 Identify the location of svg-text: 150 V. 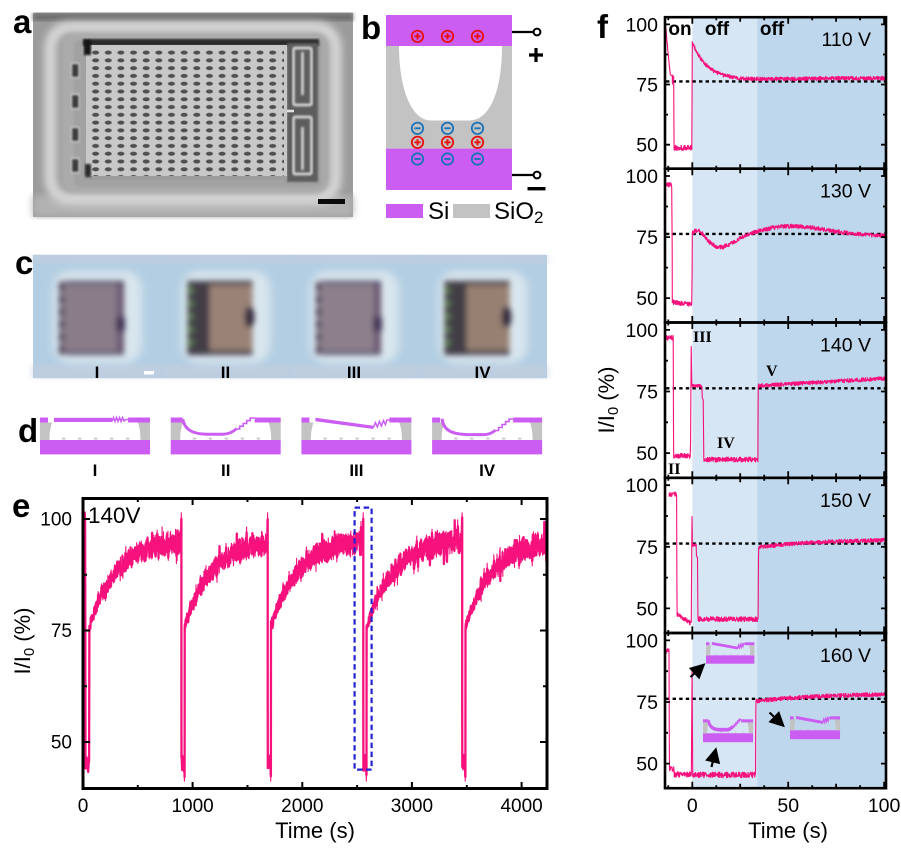
(845, 501).